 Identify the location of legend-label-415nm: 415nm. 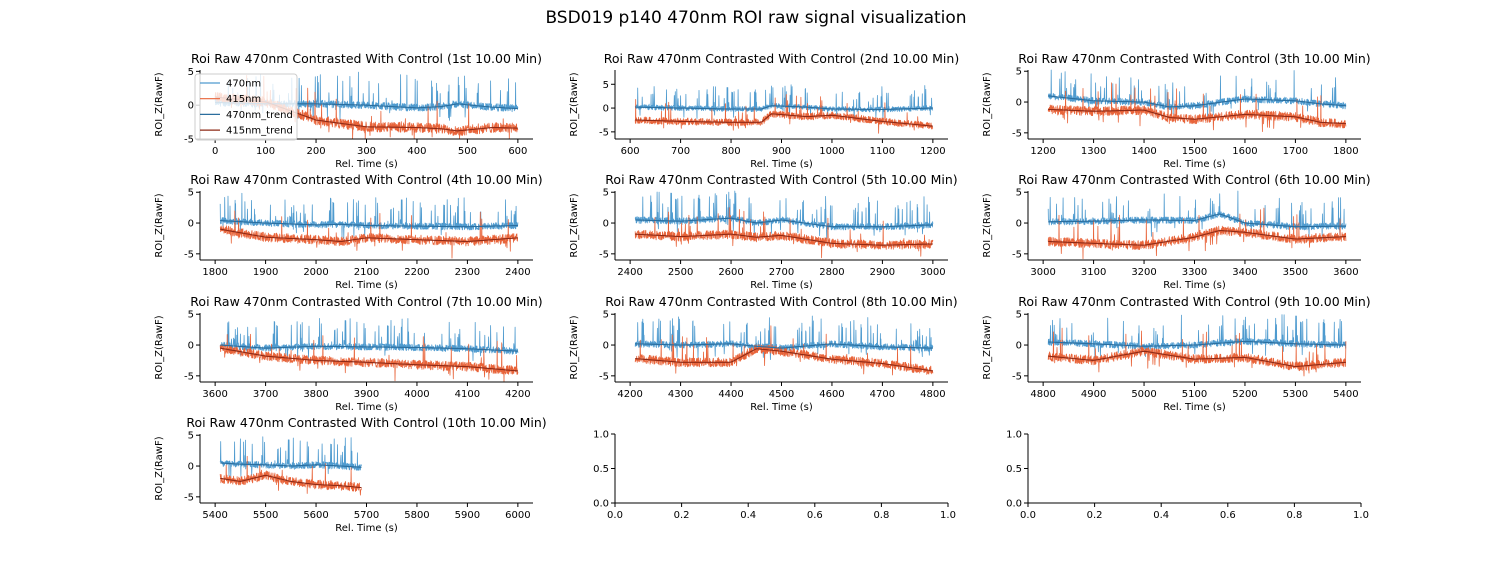
(243, 99).